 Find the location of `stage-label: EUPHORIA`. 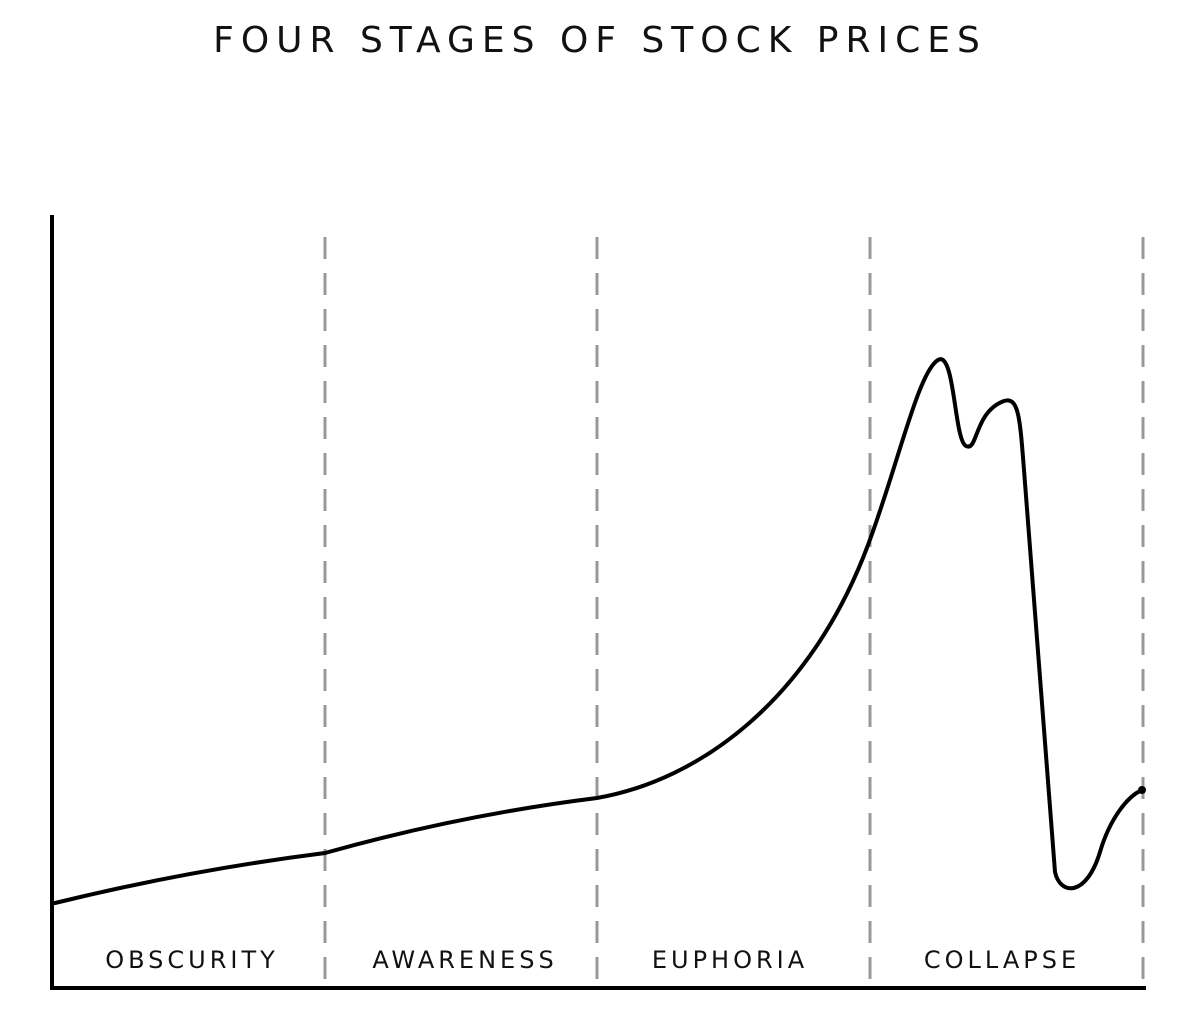

stage-label: EUPHORIA is located at coordinates (730, 960).